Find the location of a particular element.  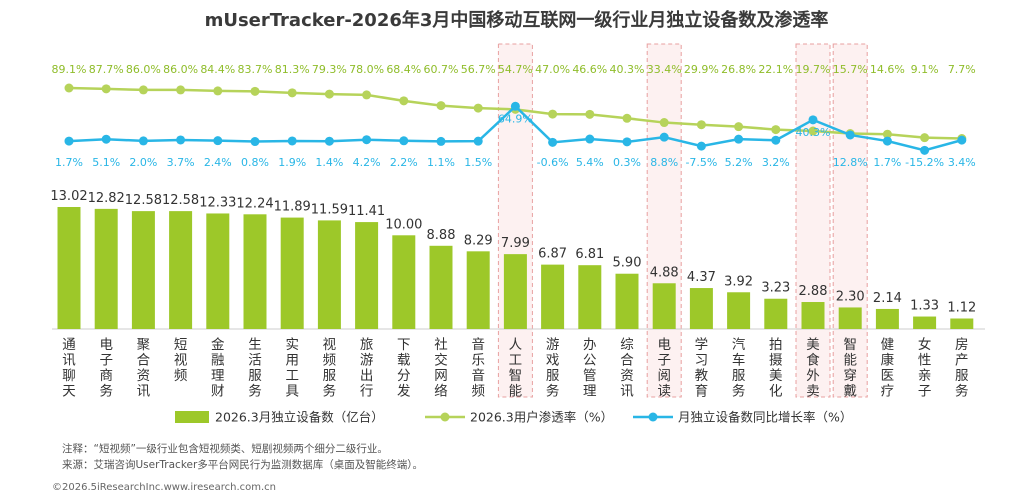

category-label: 聚合资讯 is located at coordinates (144, 368).